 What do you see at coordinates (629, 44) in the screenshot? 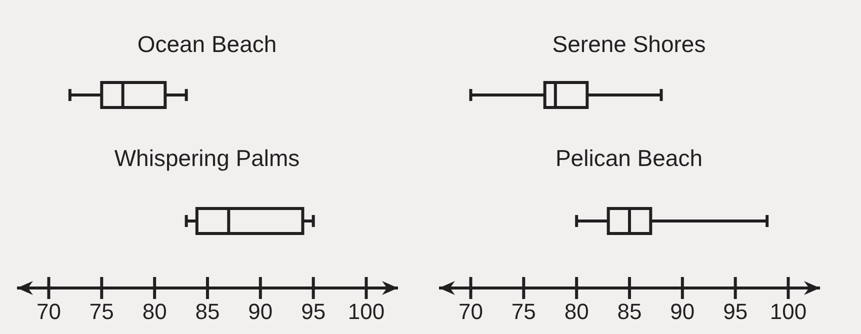
I see `y-tick-label: Serene Shores` at bounding box center [629, 44].